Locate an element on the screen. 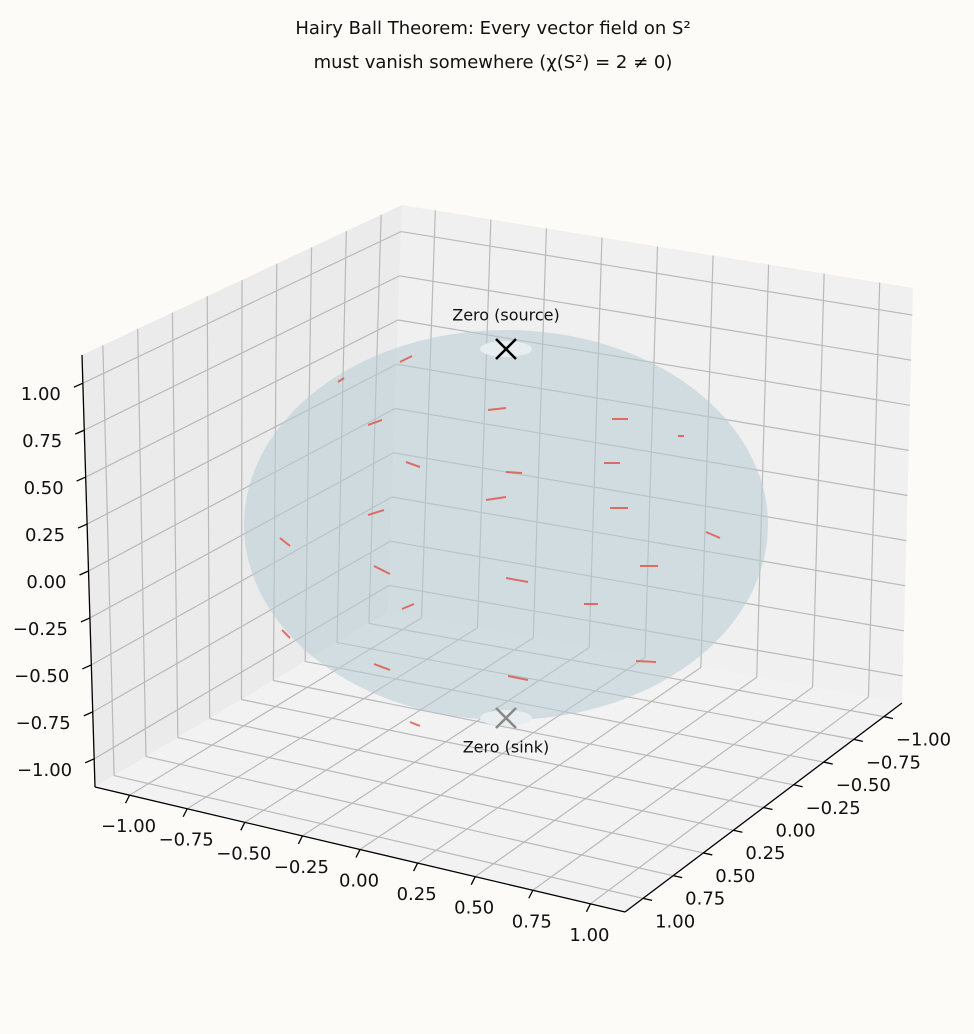 Image resolution: width=974 pixels, height=1034 pixels. y-tick-label: 0.00 is located at coordinates (796, 831).